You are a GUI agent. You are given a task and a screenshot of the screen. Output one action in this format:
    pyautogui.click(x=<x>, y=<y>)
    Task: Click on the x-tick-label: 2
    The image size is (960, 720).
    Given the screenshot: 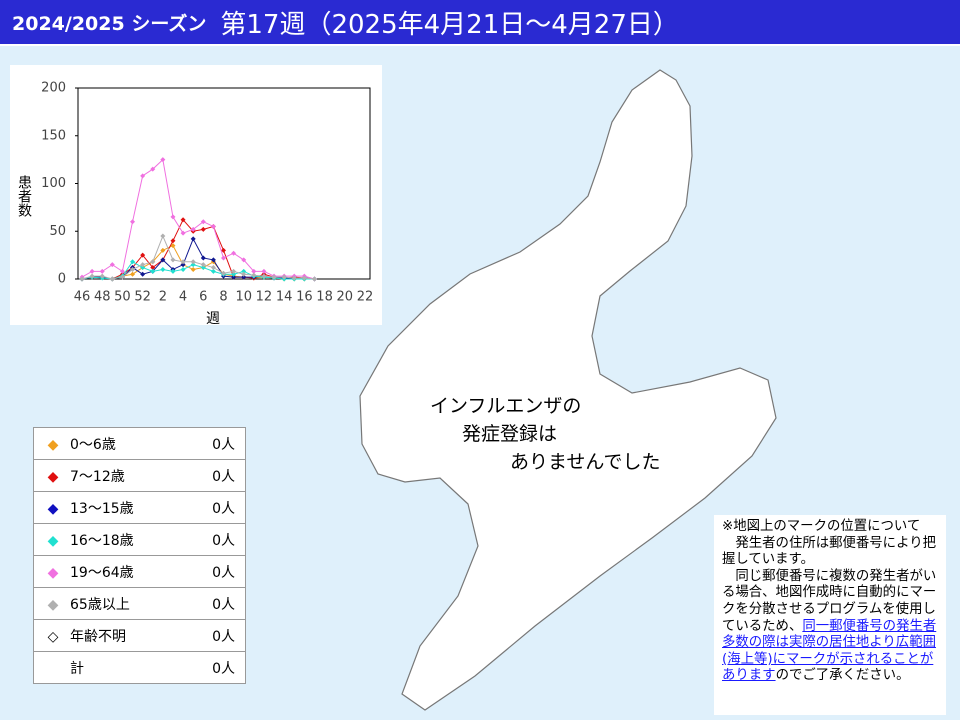 What is the action you would take?
    pyautogui.click(x=163, y=297)
    